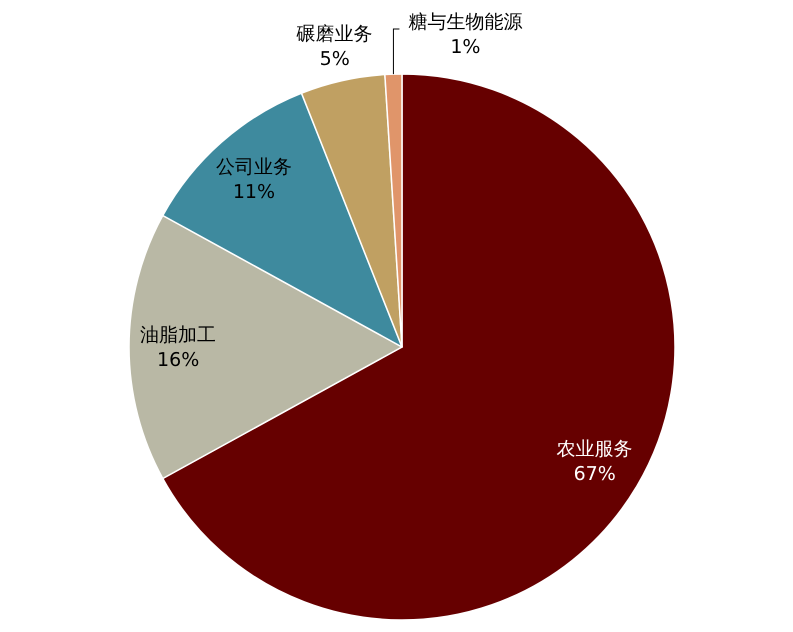 The height and width of the screenshot is (632, 793). What do you see at coordinates (178, 335) in the screenshot?
I see `slice-label: 油脂加工` at bounding box center [178, 335].